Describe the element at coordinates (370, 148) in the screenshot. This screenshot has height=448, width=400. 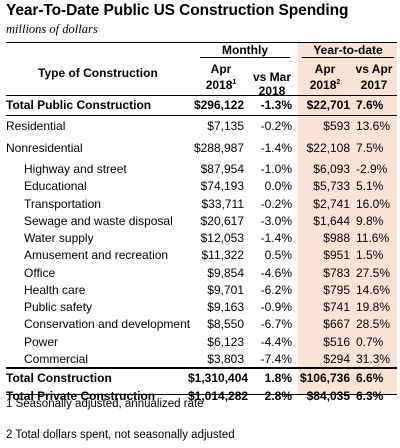
I see `row-vs-apr-value: 7.5%` at that location.